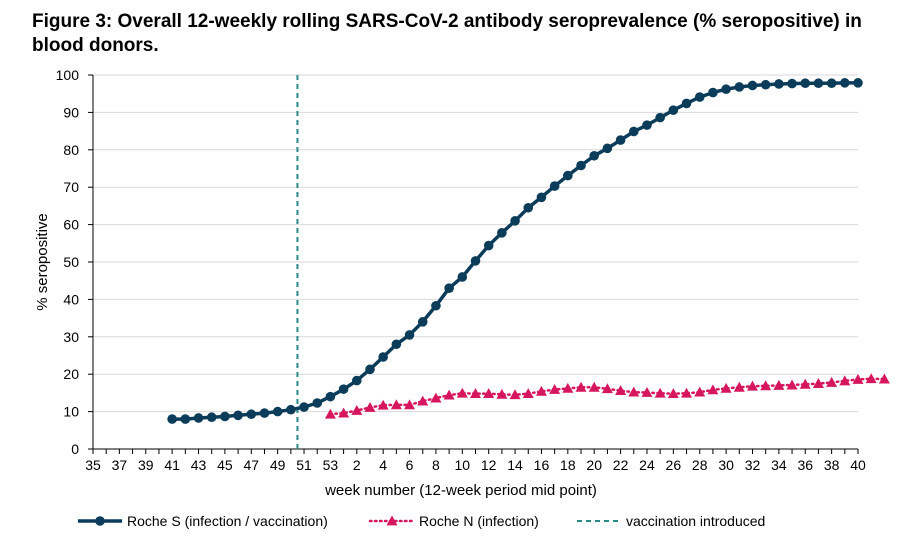 The width and height of the screenshot is (901, 548). What do you see at coordinates (225, 465) in the screenshot?
I see `x-tick-label: 45` at bounding box center [225, 465].